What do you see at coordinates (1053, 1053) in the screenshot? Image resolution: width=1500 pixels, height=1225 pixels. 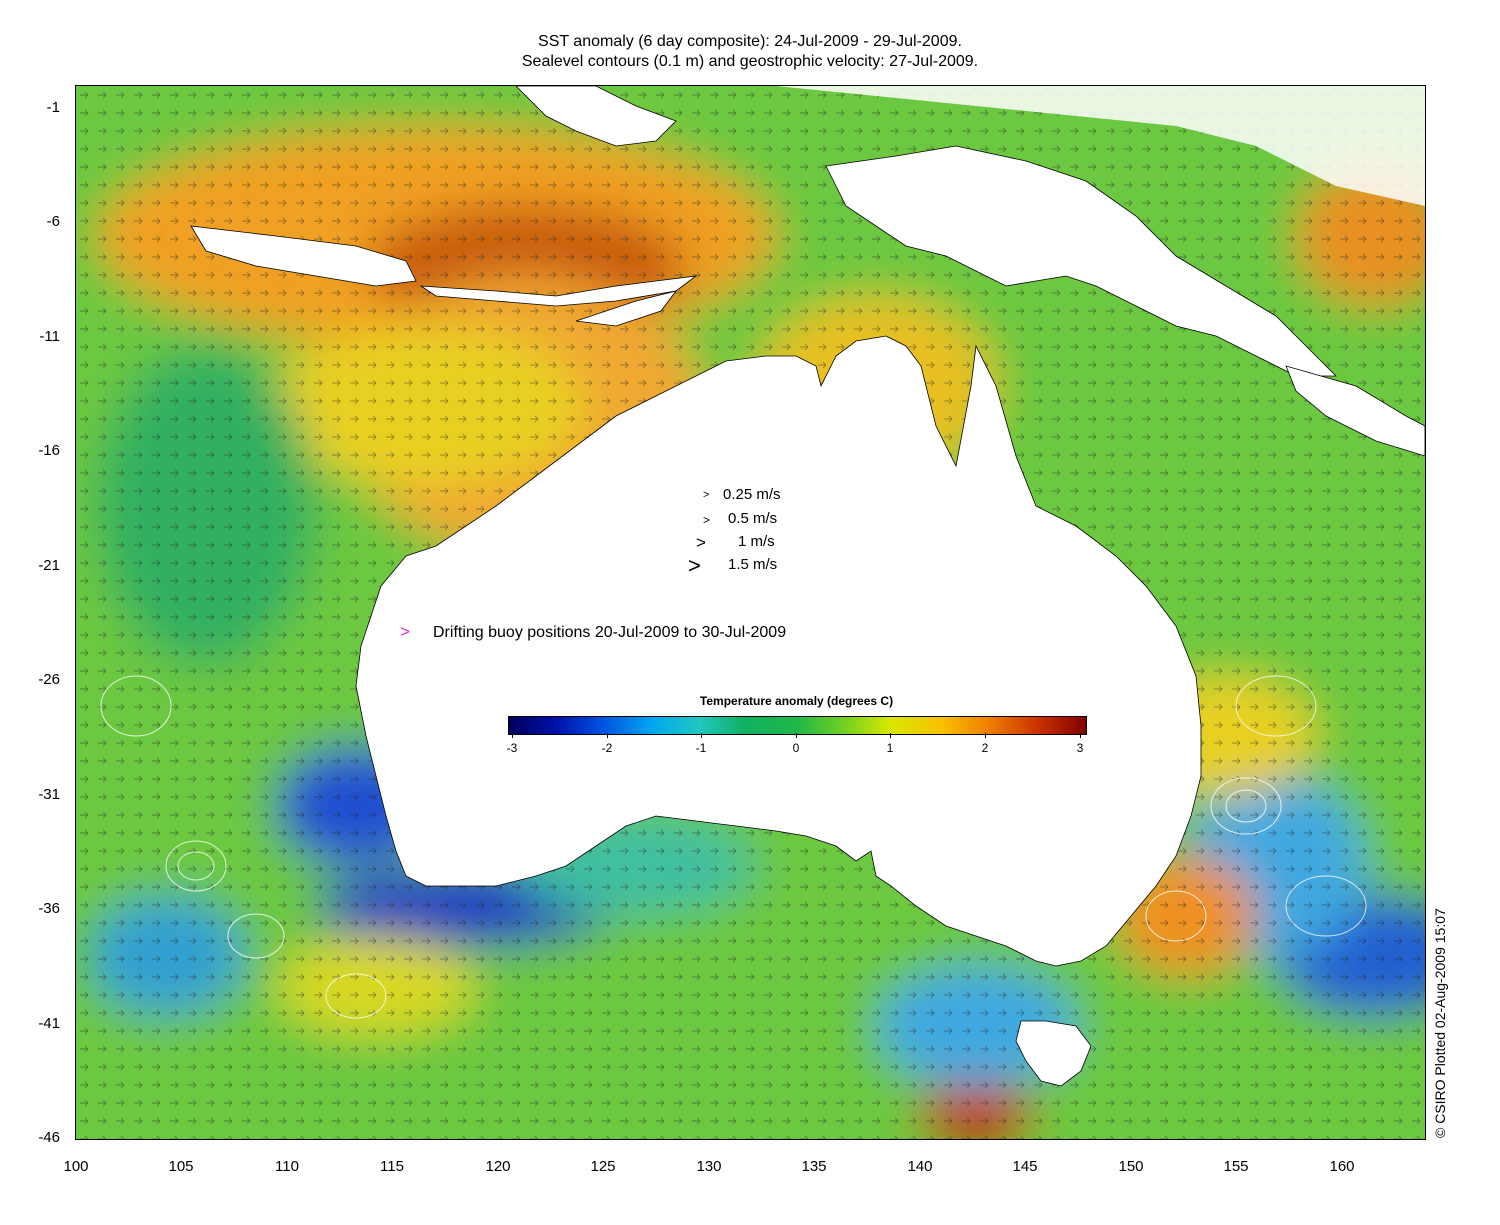 I see `tasmania-land` at bounding box center [1053, 1053].